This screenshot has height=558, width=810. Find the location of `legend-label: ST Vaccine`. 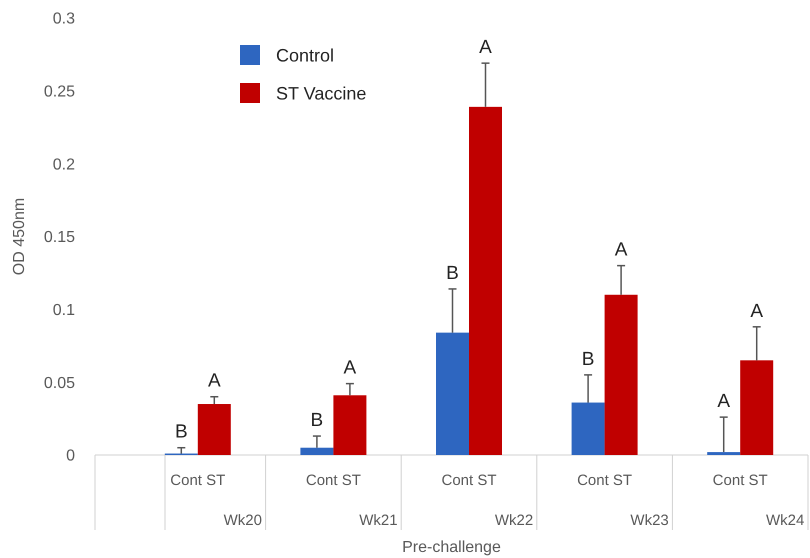

legend-label: ST Vaccine is located at coordinates (321, 93).